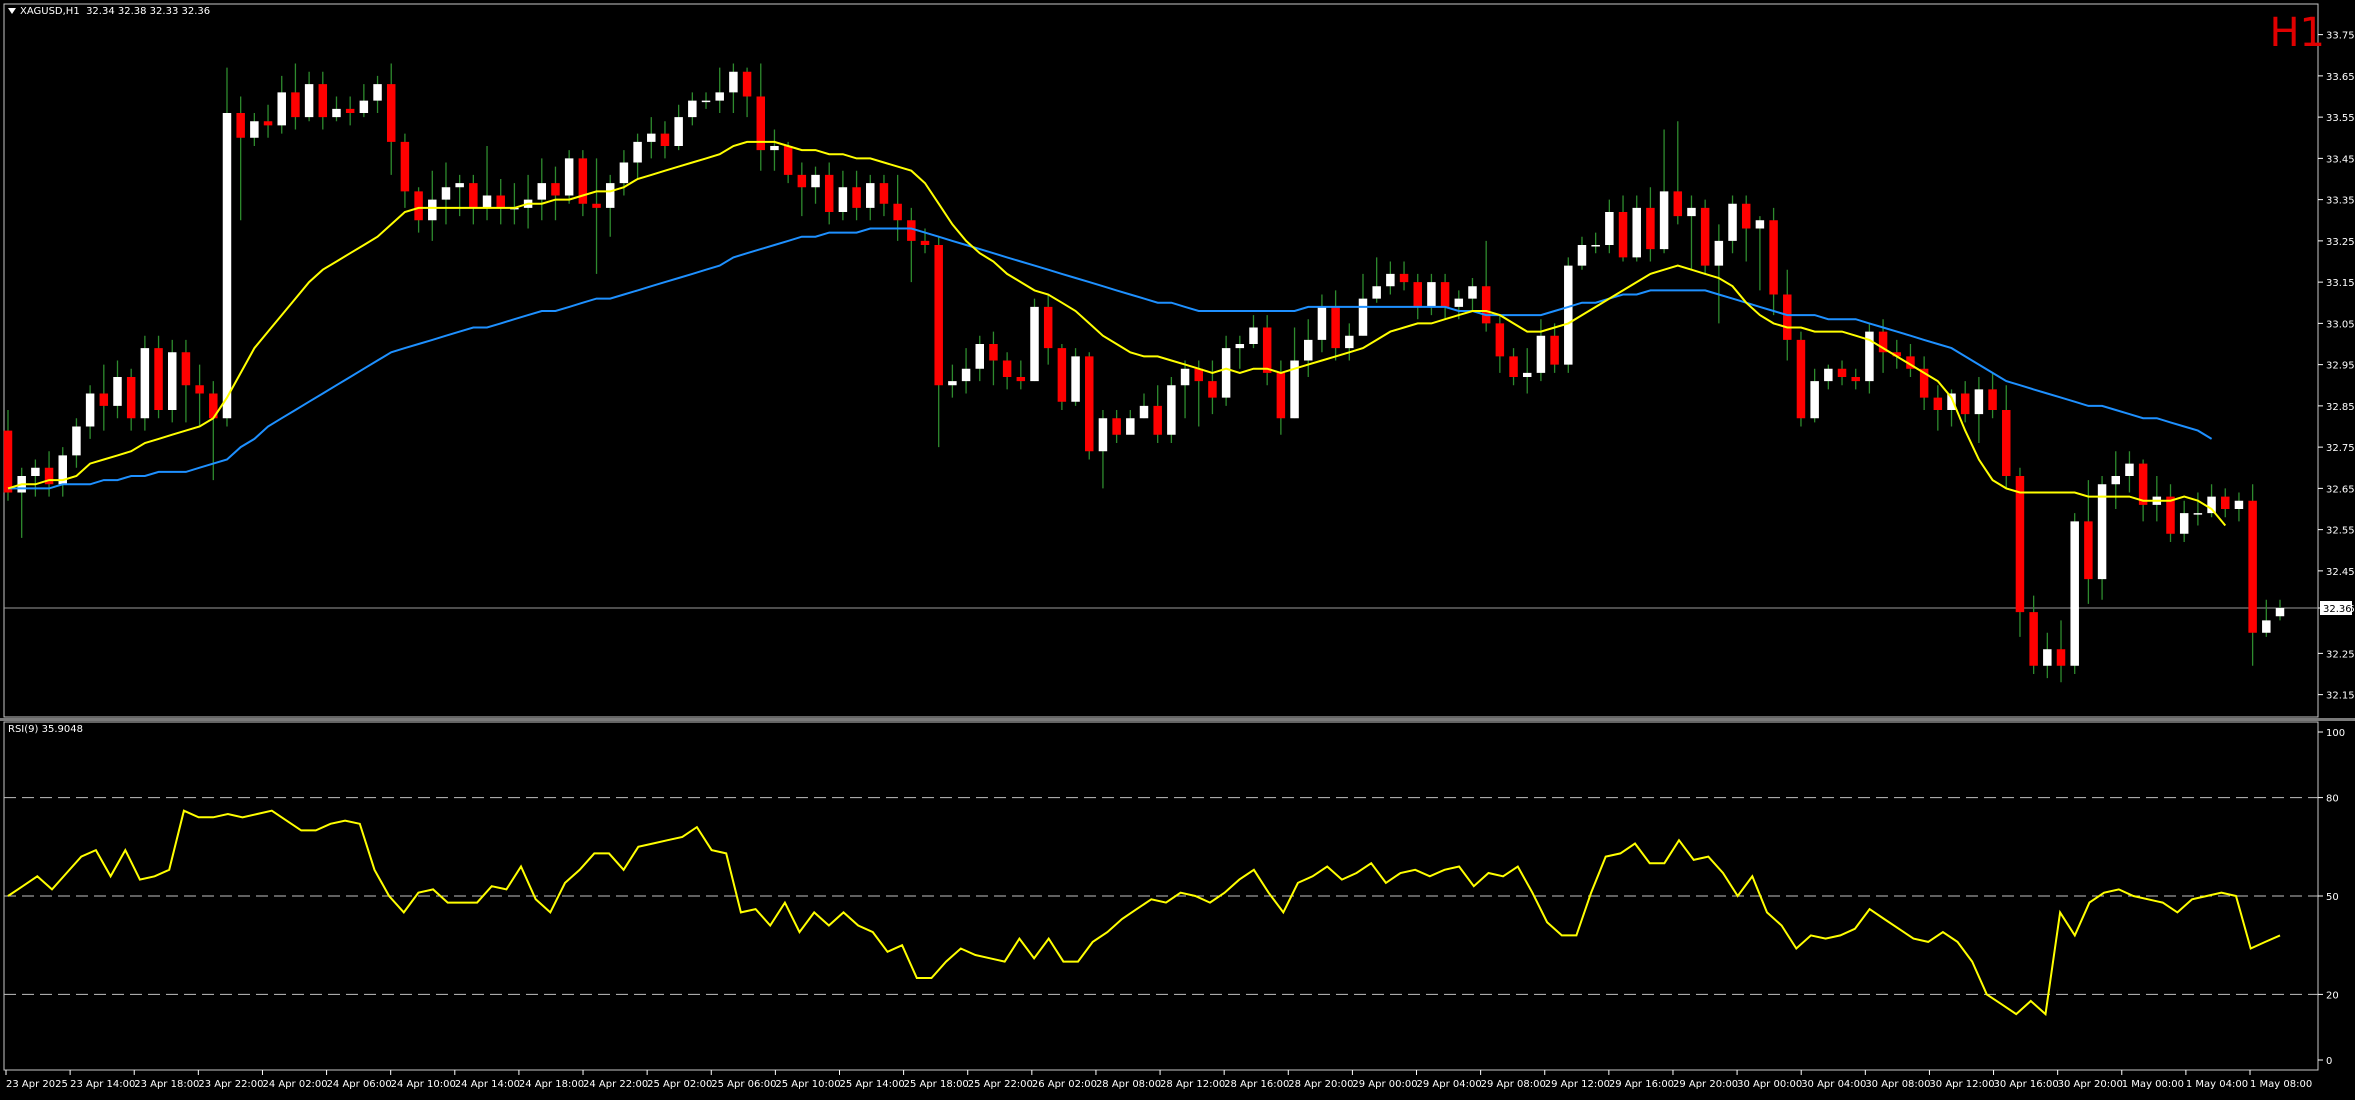 Image resolution: width=2355 pixels, height=1100 pixels. I want to click on time-tick-label: 25 Apr 10:00, so click(807, 1084).